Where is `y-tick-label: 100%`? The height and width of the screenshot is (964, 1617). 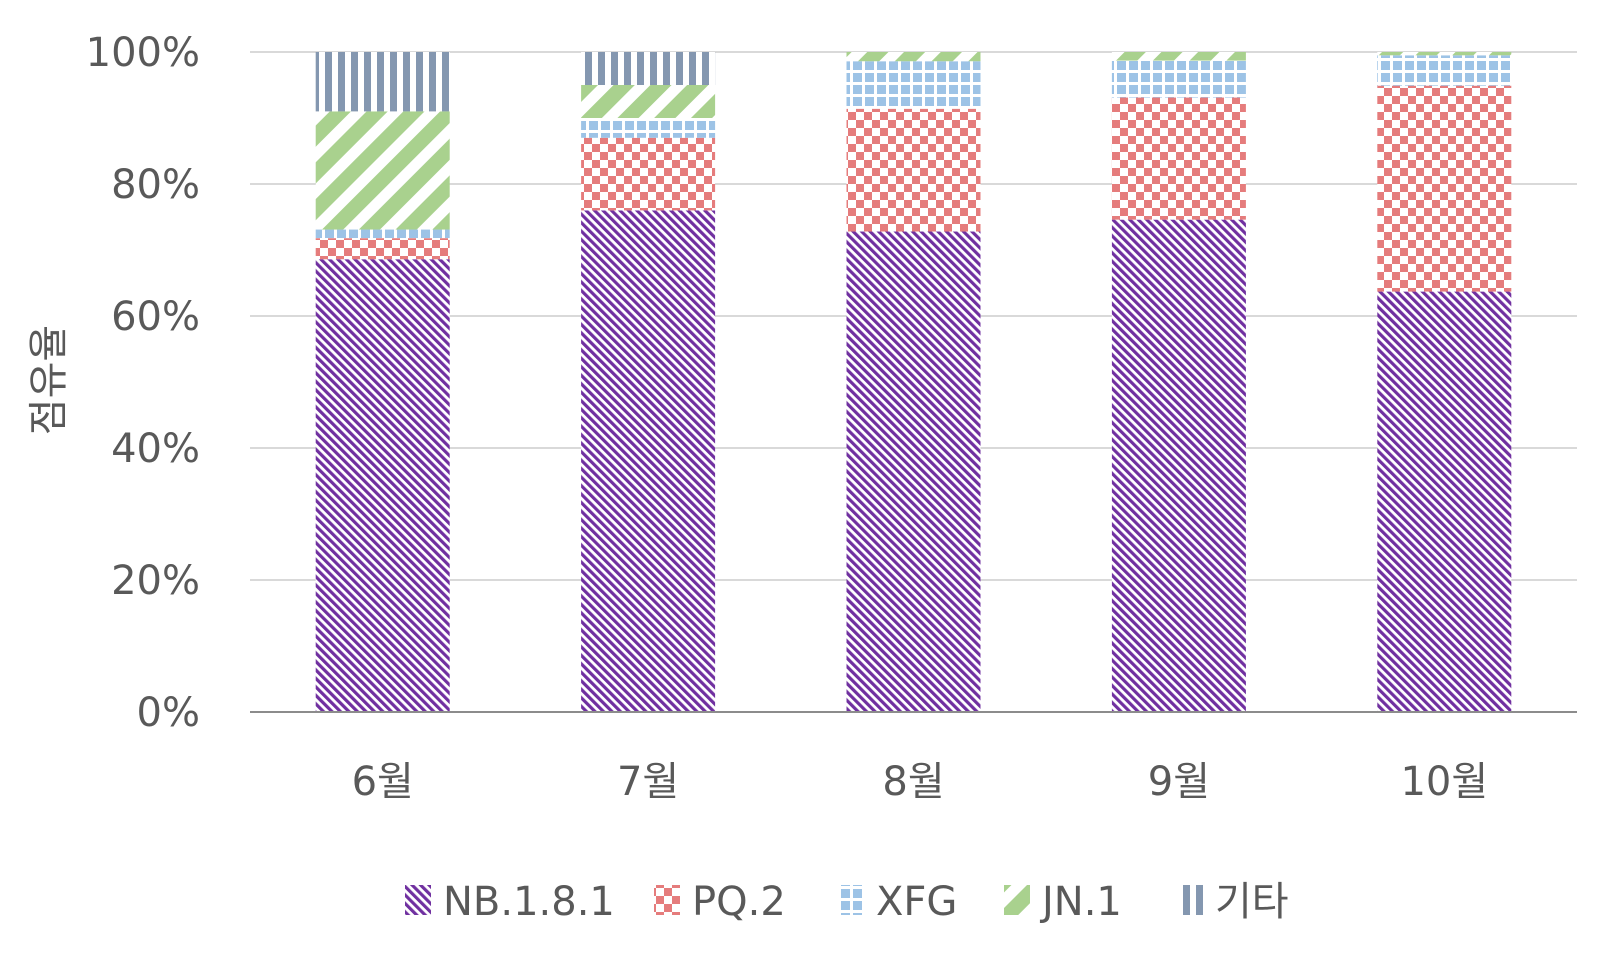
y-tick-label: 100% is located at coordinates (143, 53).